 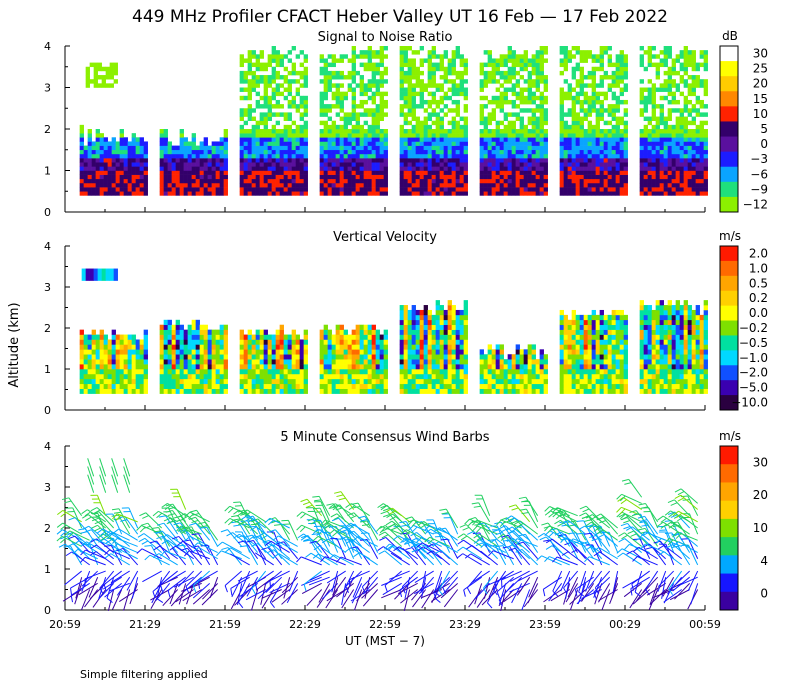 What do you see at coordinates (47, 212) in the screenshot?
I see `y-tick-label: 0` at bounding box center [47, 212].